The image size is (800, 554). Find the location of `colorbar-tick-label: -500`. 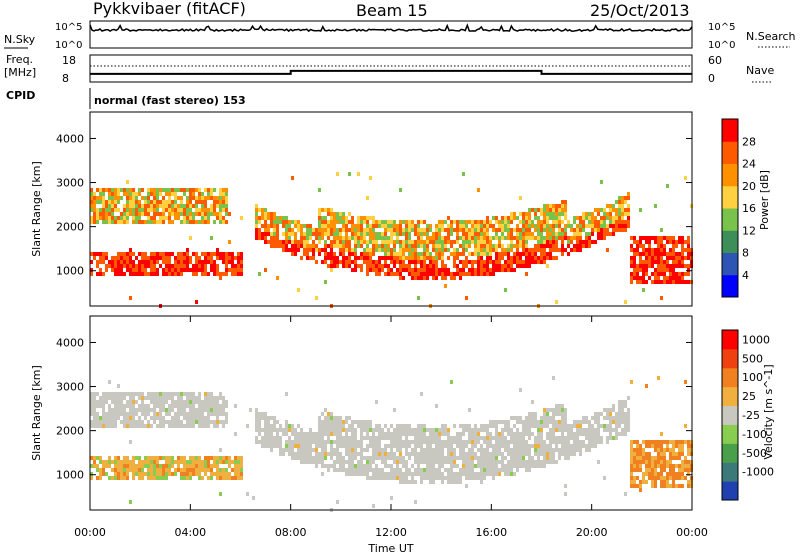

colorbar-tick-label: -500 is located at coordinates (754, 453).